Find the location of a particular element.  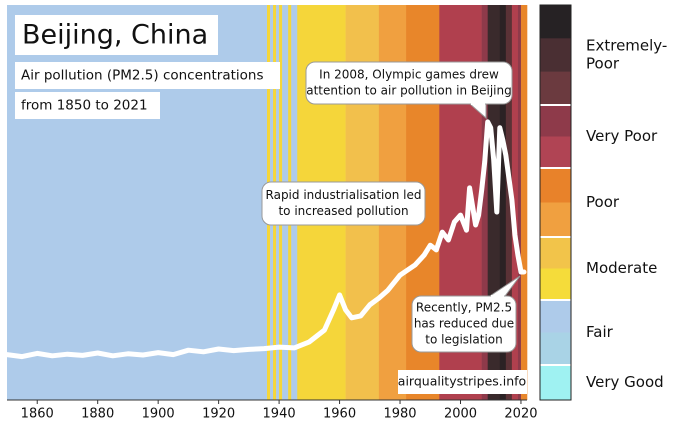

subtitle: Air pollution (PM2.5) concentrations is located at coordinates (142, 76).